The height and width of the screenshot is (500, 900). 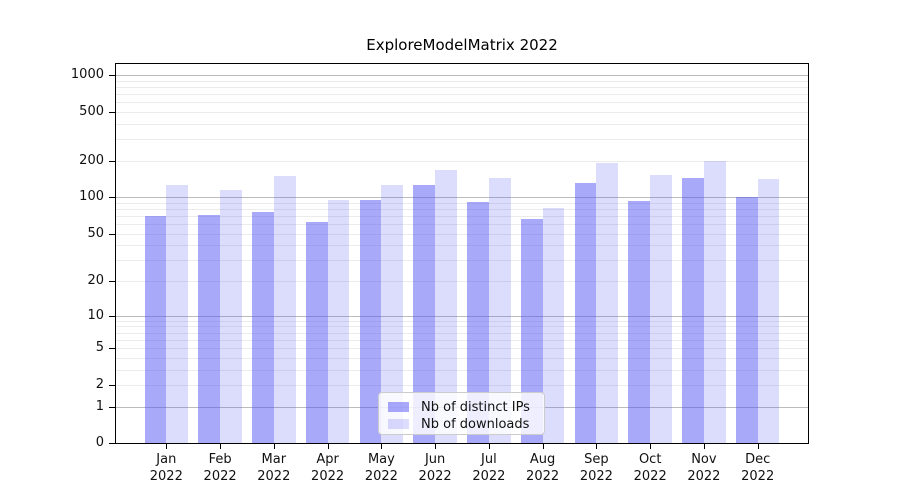 I want to click on bar-downloads-feb, so click(x=231, y=316).